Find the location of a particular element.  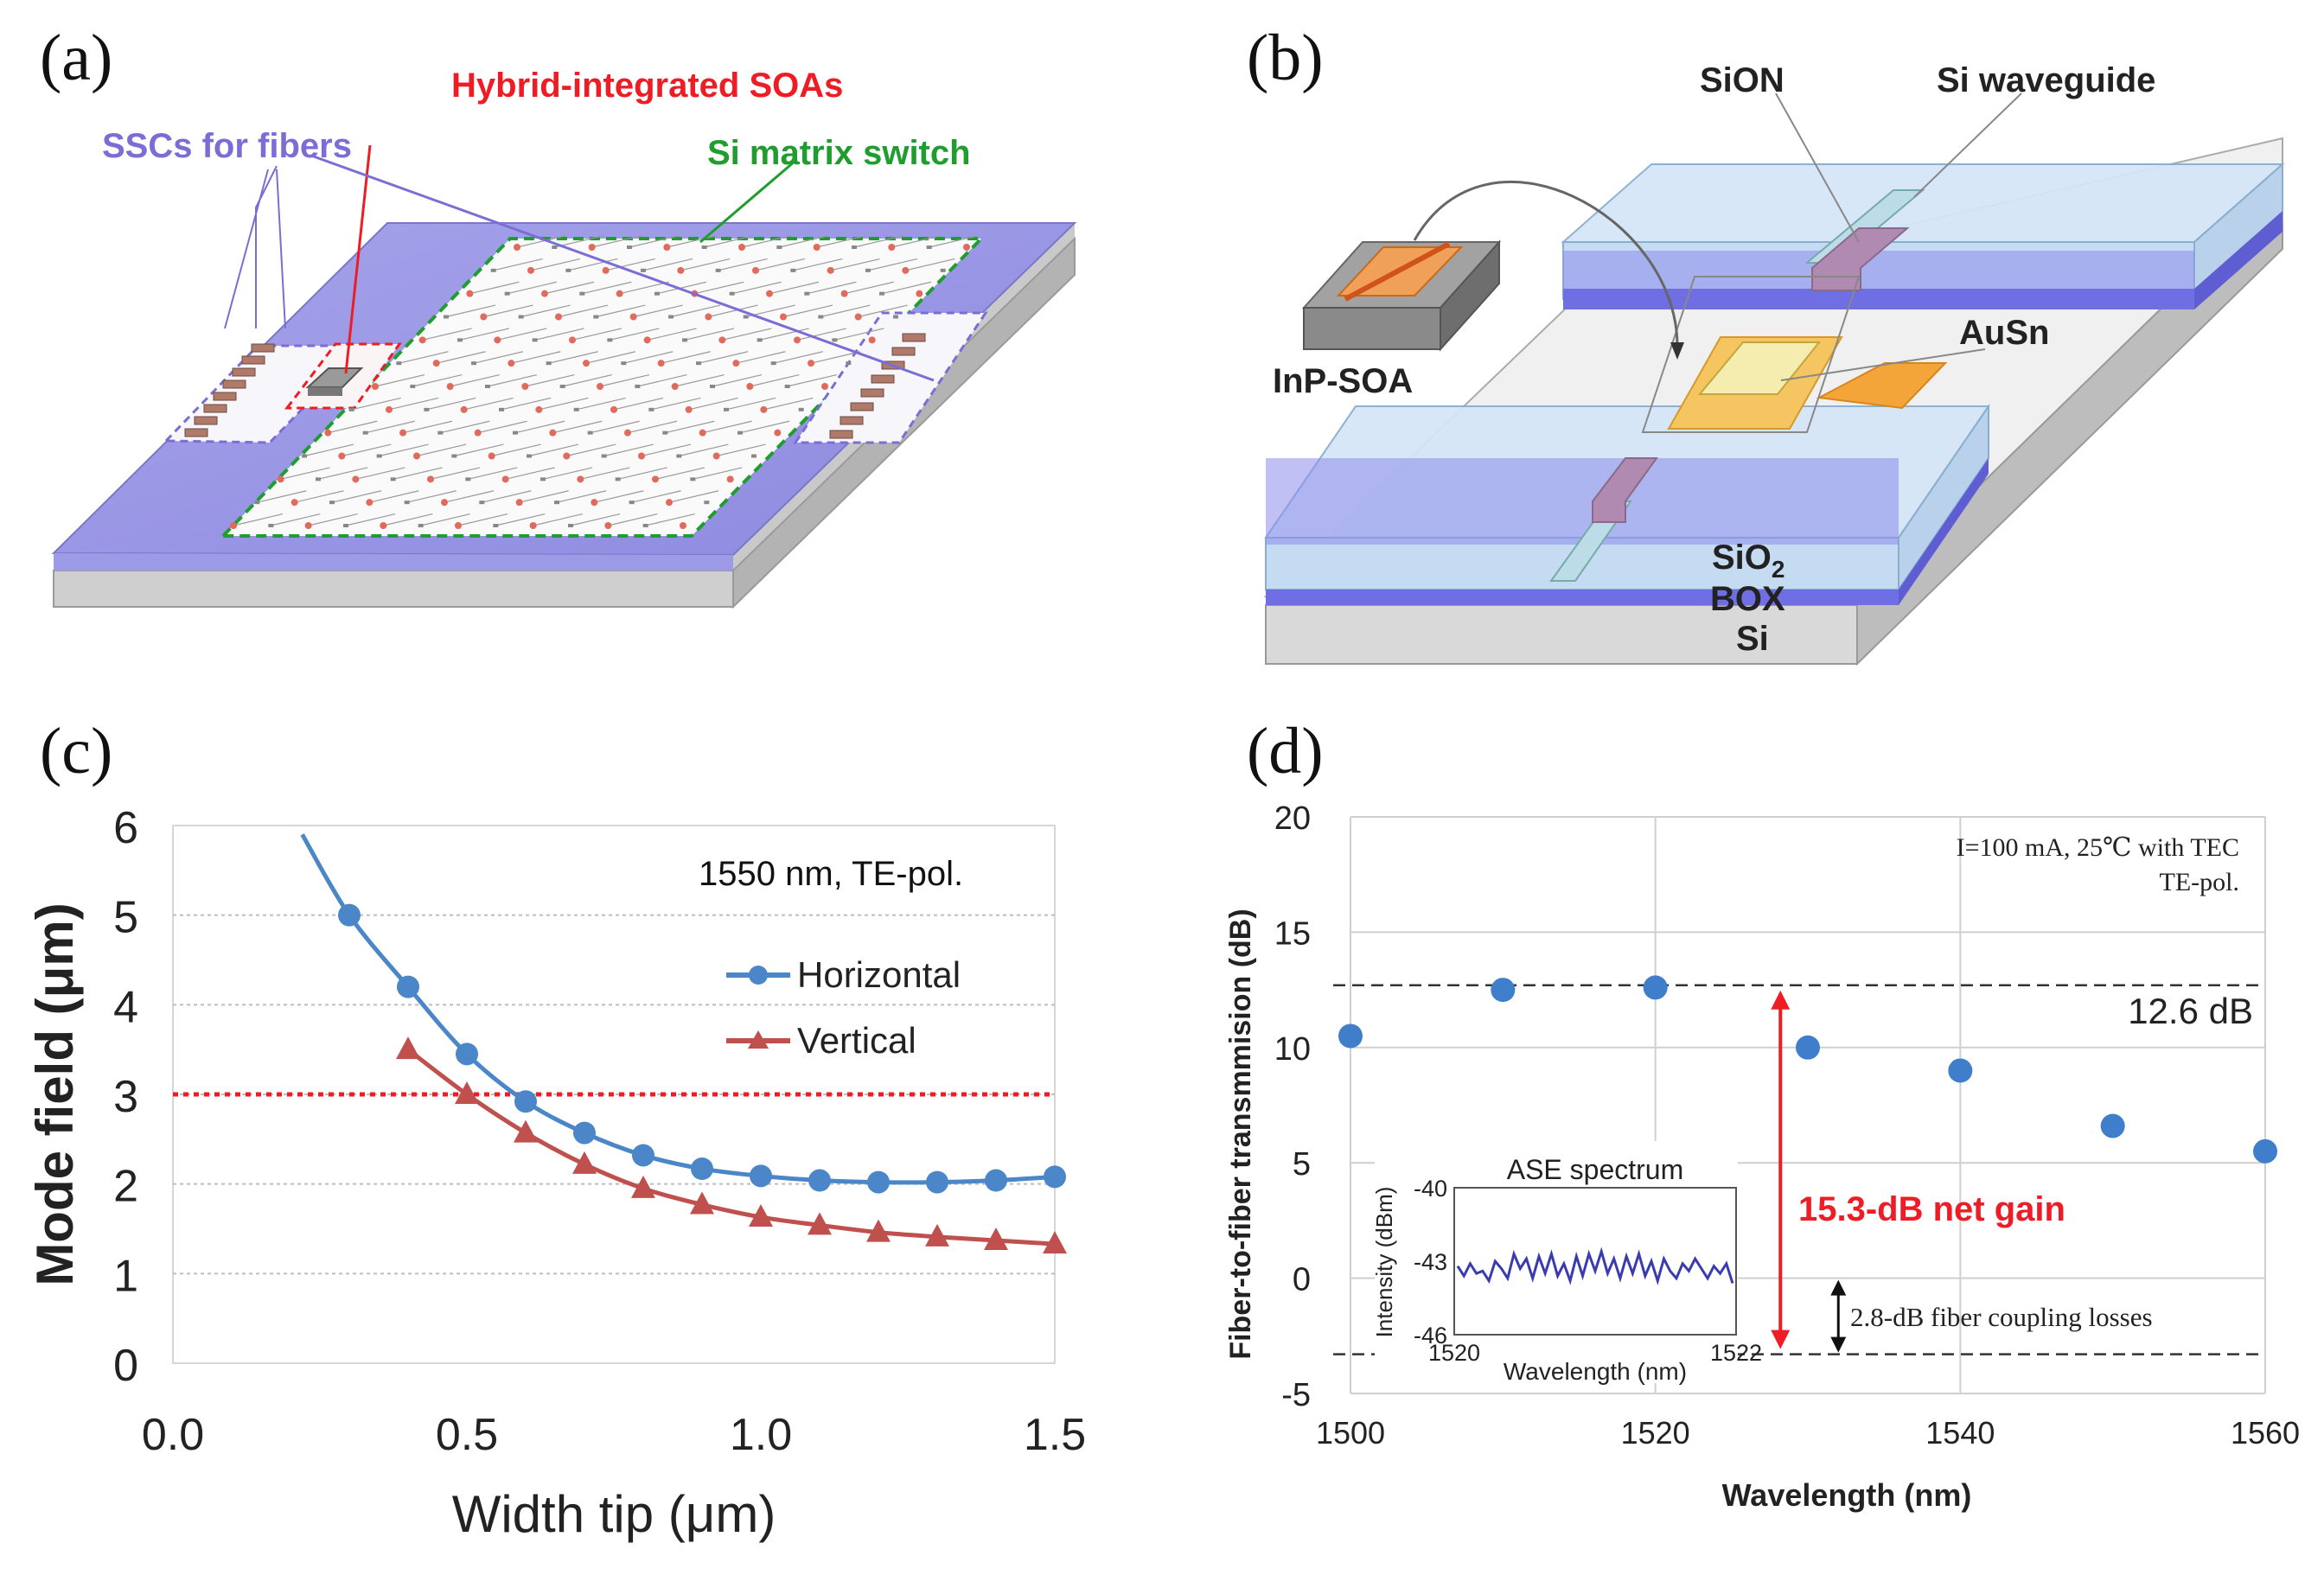

callout-hybrid-soas: Hybrid-integrated SOAs is located at coordinates (647, 86).